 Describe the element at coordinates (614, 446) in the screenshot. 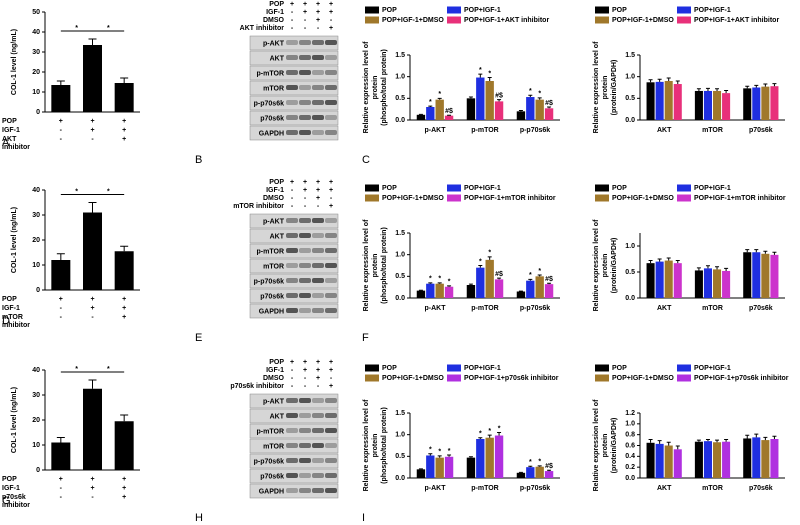

I see `y-axis-label: (protein/GAPDH)` at that location.